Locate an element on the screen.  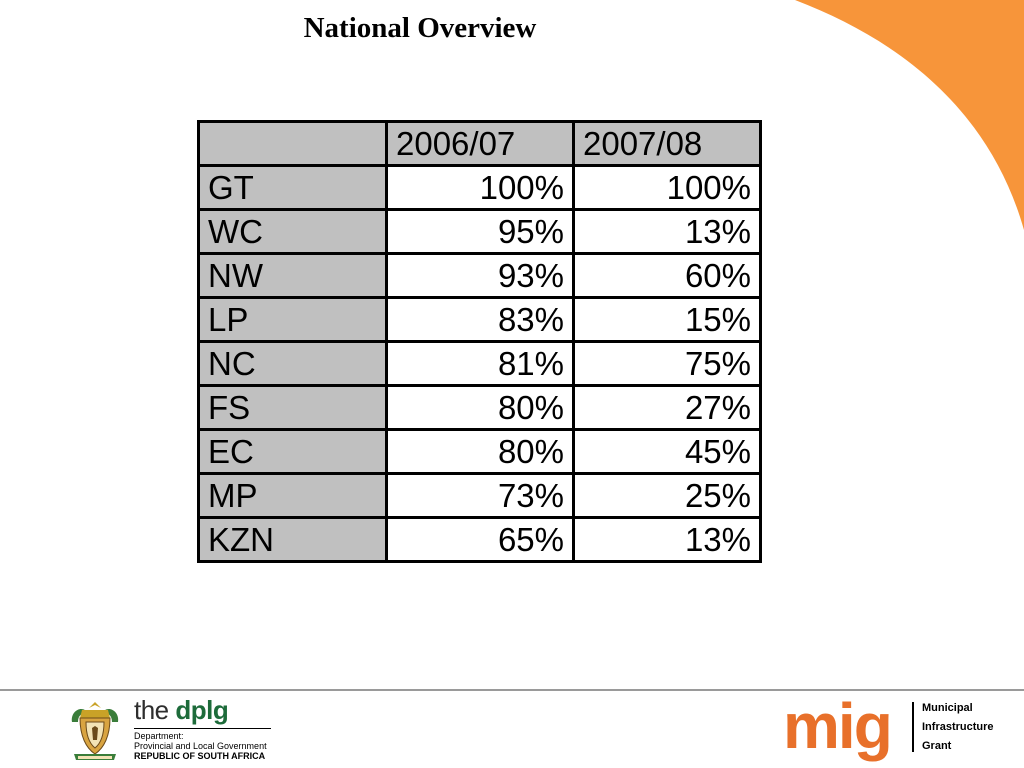
dplg-logo-text: the dplg is located at coordinates (181, 710).